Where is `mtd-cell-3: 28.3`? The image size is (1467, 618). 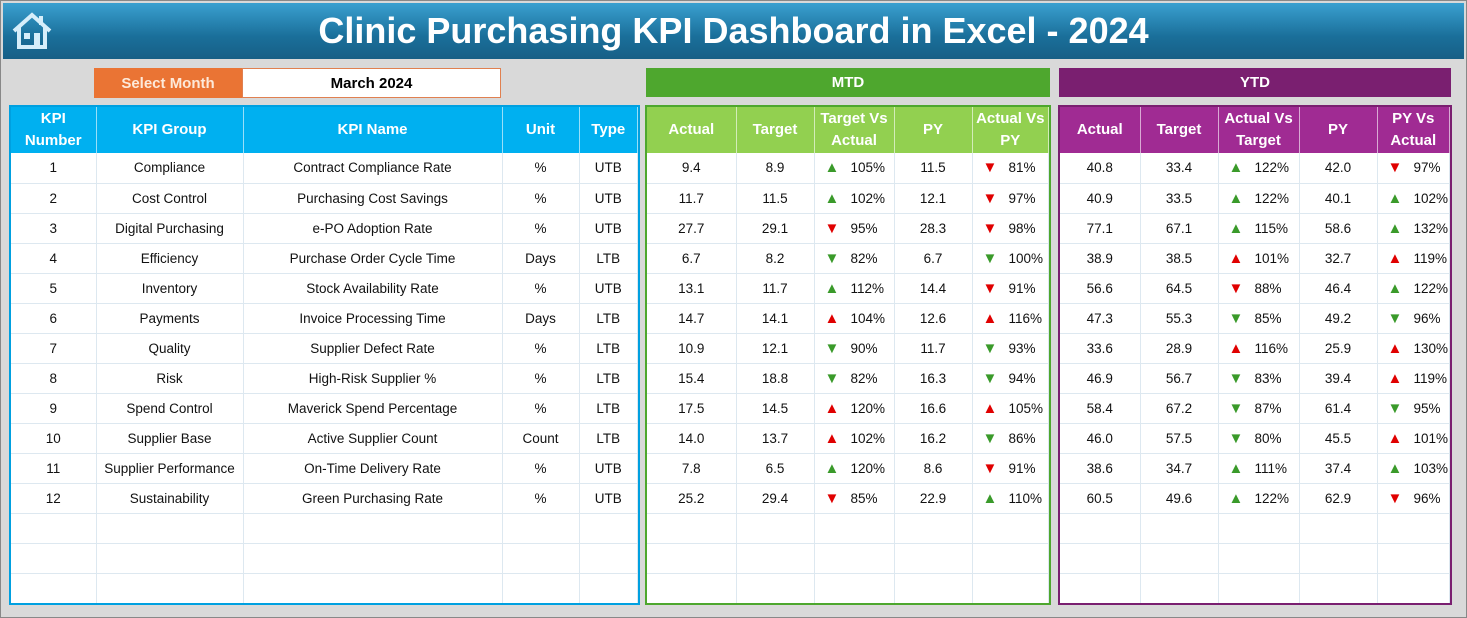
mtd-cell-3: 28.3 is located at coordinates (933, 228).